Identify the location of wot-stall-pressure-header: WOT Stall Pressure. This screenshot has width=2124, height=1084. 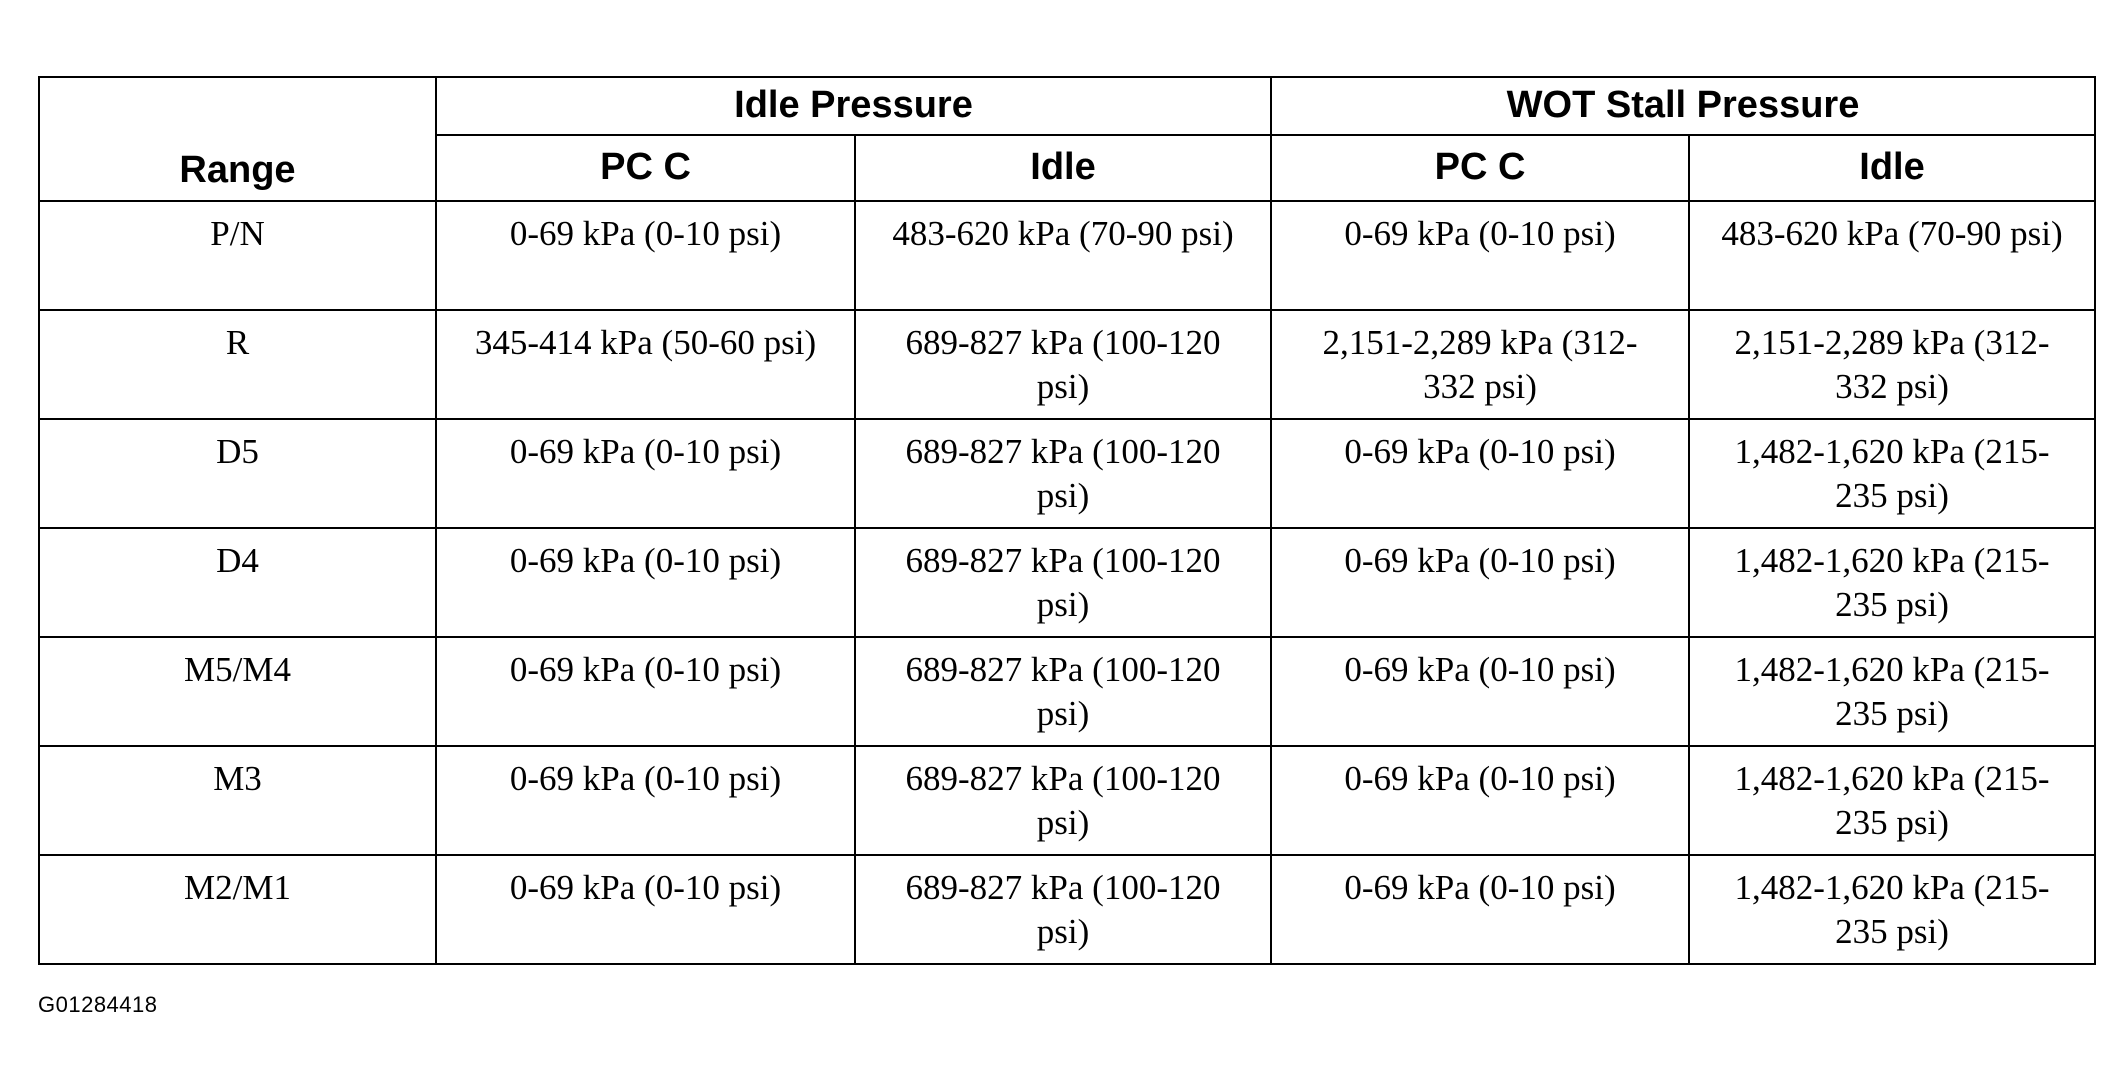
(1683, 106).